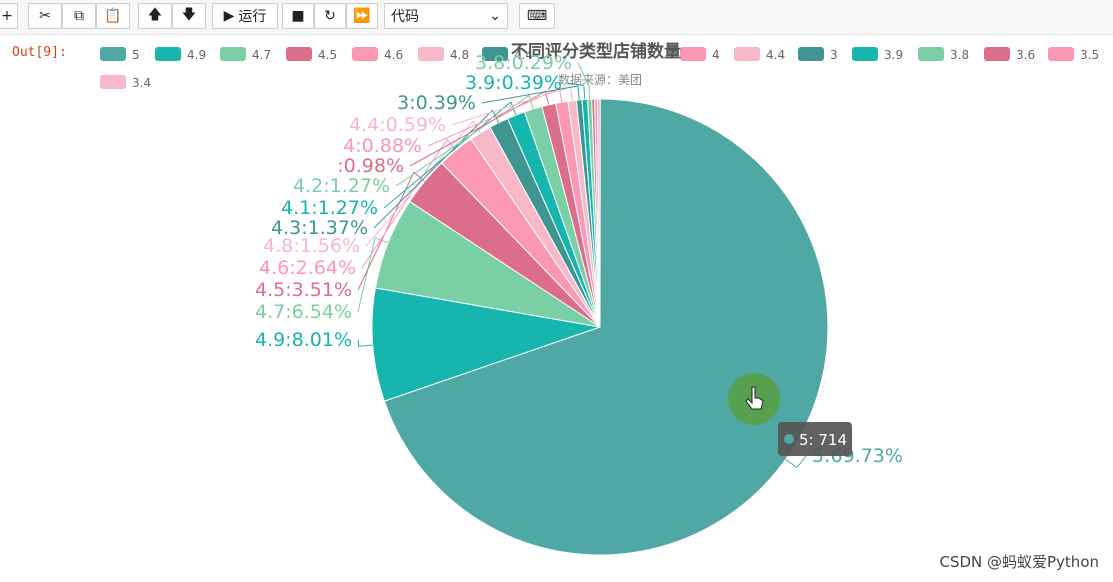 The width and height of the screenshot is (1113, 582). Describe the element at coordinates (436, 103) in the screenshot. I see `slice-label: 3:0.39%` at that location.